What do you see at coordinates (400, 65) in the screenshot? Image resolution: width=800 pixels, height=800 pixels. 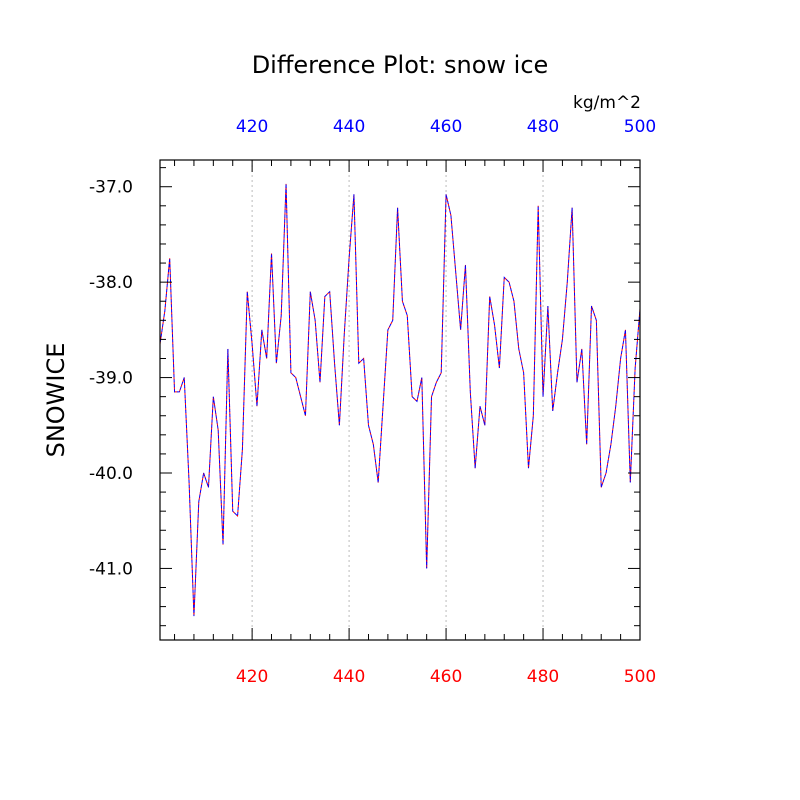 I see `chart-title: Difference Plot: snow ice` at bounding box center [400, 65].